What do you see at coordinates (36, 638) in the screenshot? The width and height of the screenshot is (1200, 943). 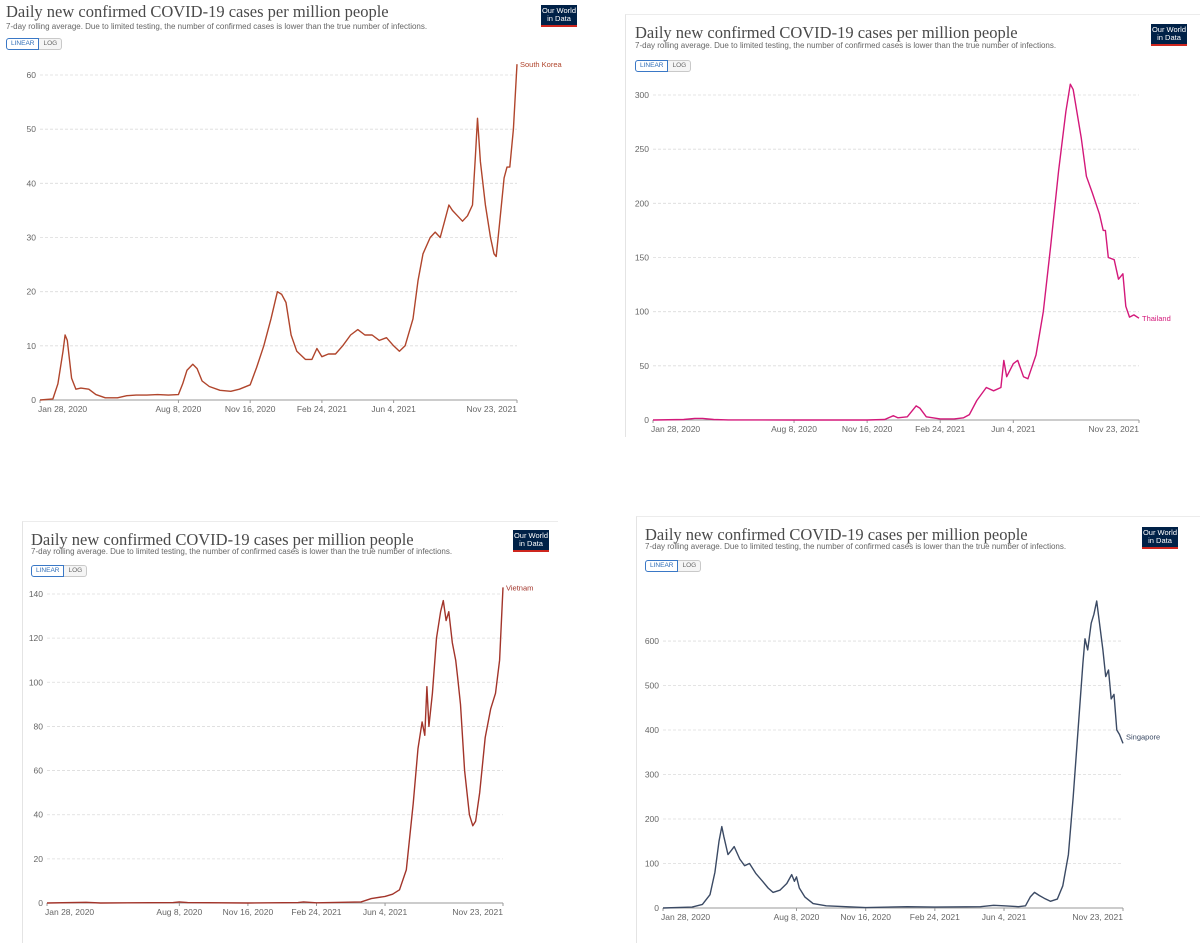 I see `y-tick-label: 120` at bounding box center [36, 638].